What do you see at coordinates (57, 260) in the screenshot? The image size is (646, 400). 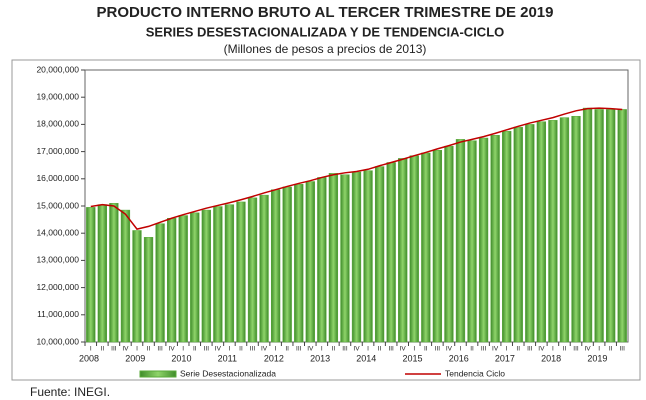 I see `y-tick-label: 13,000,000` at bounding box center [57, 260].